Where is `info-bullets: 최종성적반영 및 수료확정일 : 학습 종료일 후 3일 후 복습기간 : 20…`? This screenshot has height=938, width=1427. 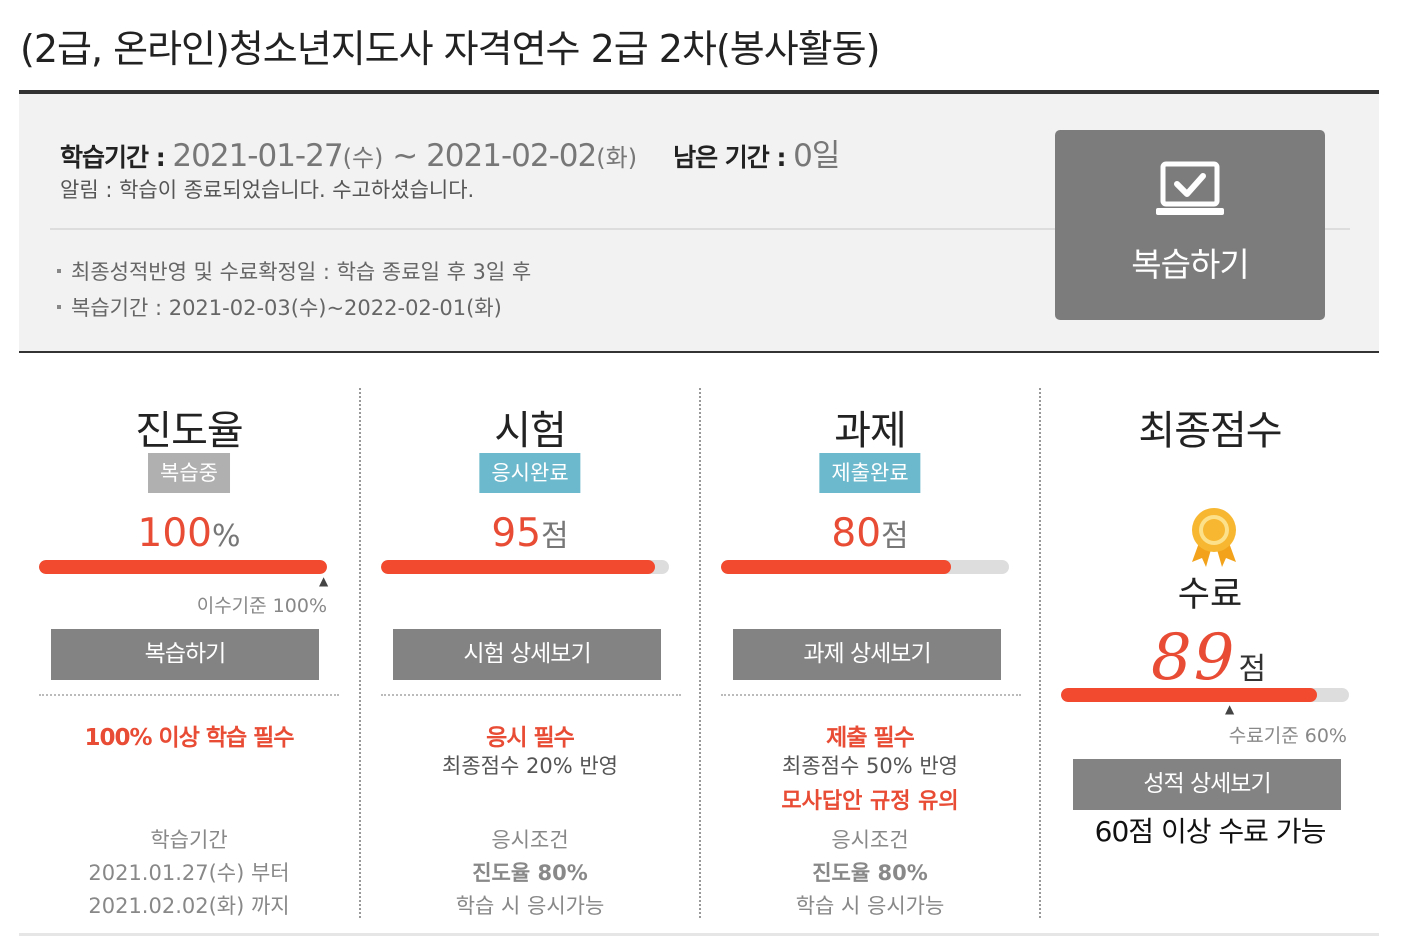
info-bullets: 최종성적반영 및 수료확정일 : 학습 종료일 후 3일 후 복습기간 : 20… is located at coordinates (294, 290).